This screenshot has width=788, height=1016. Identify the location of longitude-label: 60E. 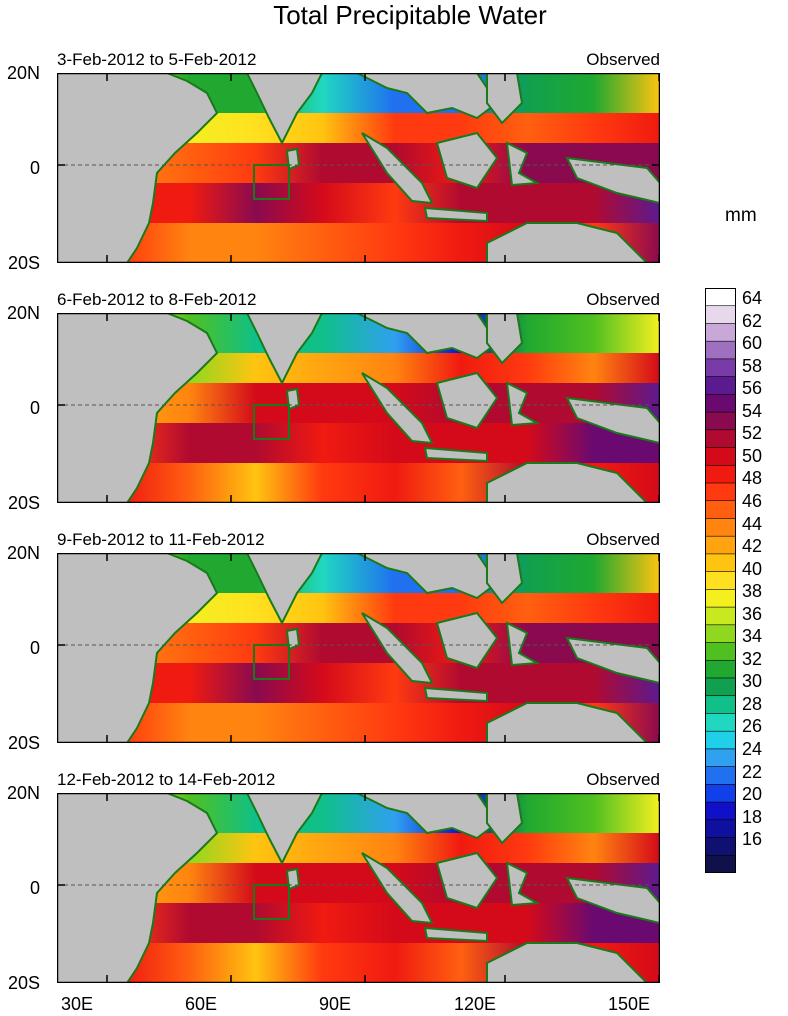
(201, 1004).